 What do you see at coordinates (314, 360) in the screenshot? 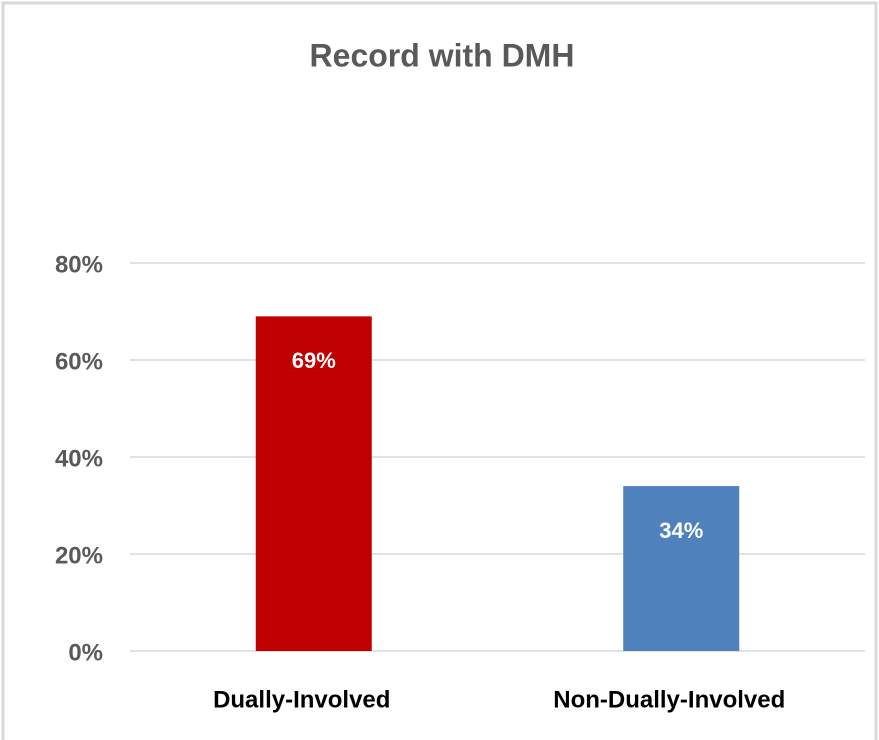
I see `data-label: 69%` at bounding box center [314, 360].